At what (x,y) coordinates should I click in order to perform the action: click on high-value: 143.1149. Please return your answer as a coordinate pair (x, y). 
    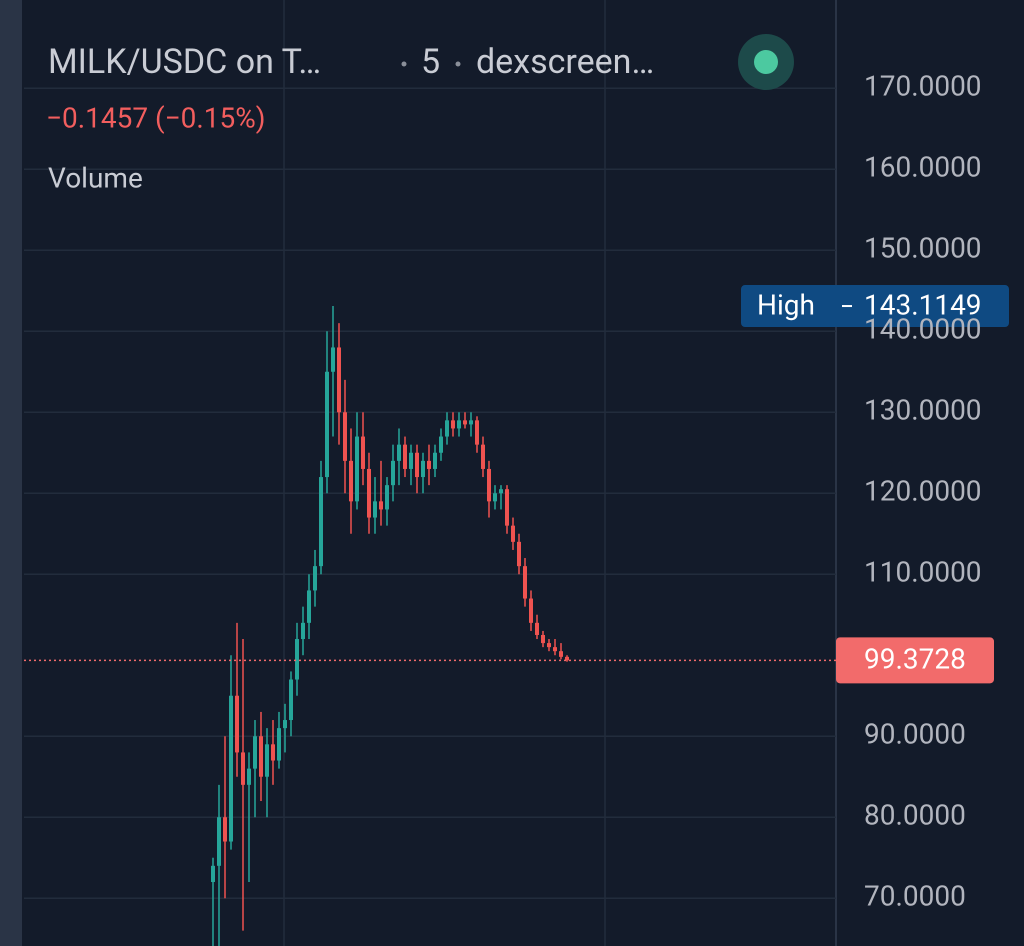
    Looking at the image, I should click on (923, 304).